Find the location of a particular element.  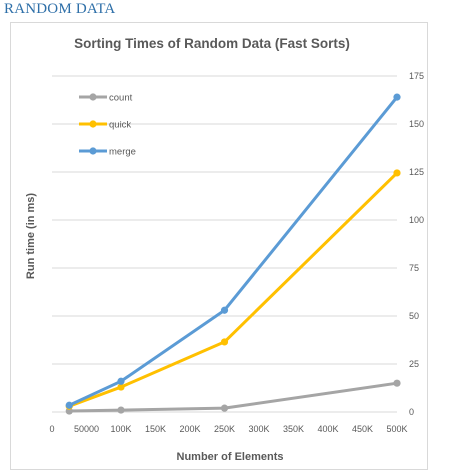

section-heading: RANDOM DATA is located at coordinates (60, 9).